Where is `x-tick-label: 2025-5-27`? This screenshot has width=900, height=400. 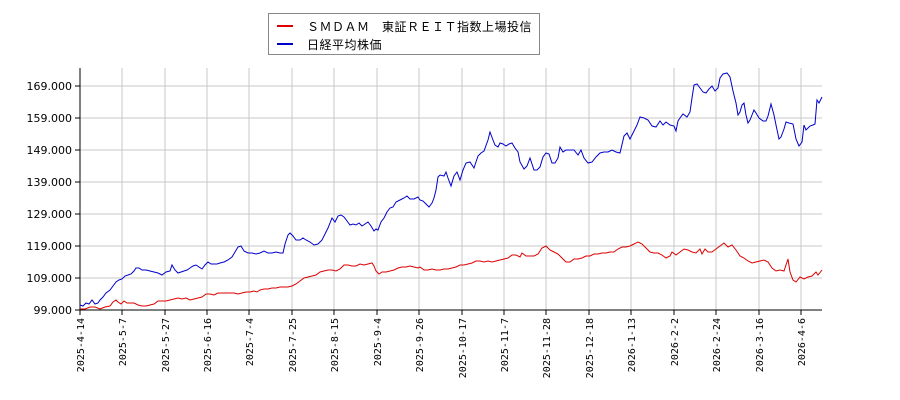
x-tick-label: 2025-5-27 is located at coordinates (166, 345).